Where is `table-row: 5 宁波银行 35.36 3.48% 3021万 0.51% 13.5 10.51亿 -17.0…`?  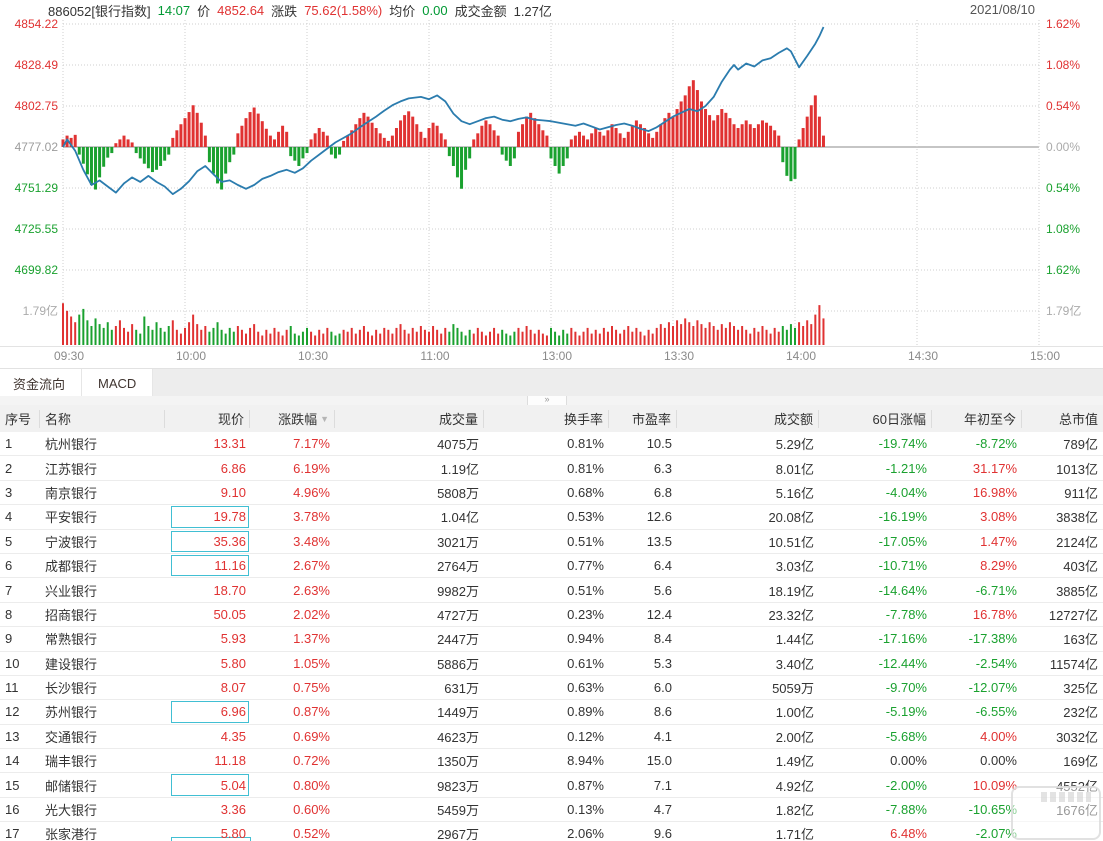 table-row: 5 宁波银行 35.36 3.48% 3021万 0.51% 13.5 10.51亿 -17.0… is located at coordinates (551, 541).